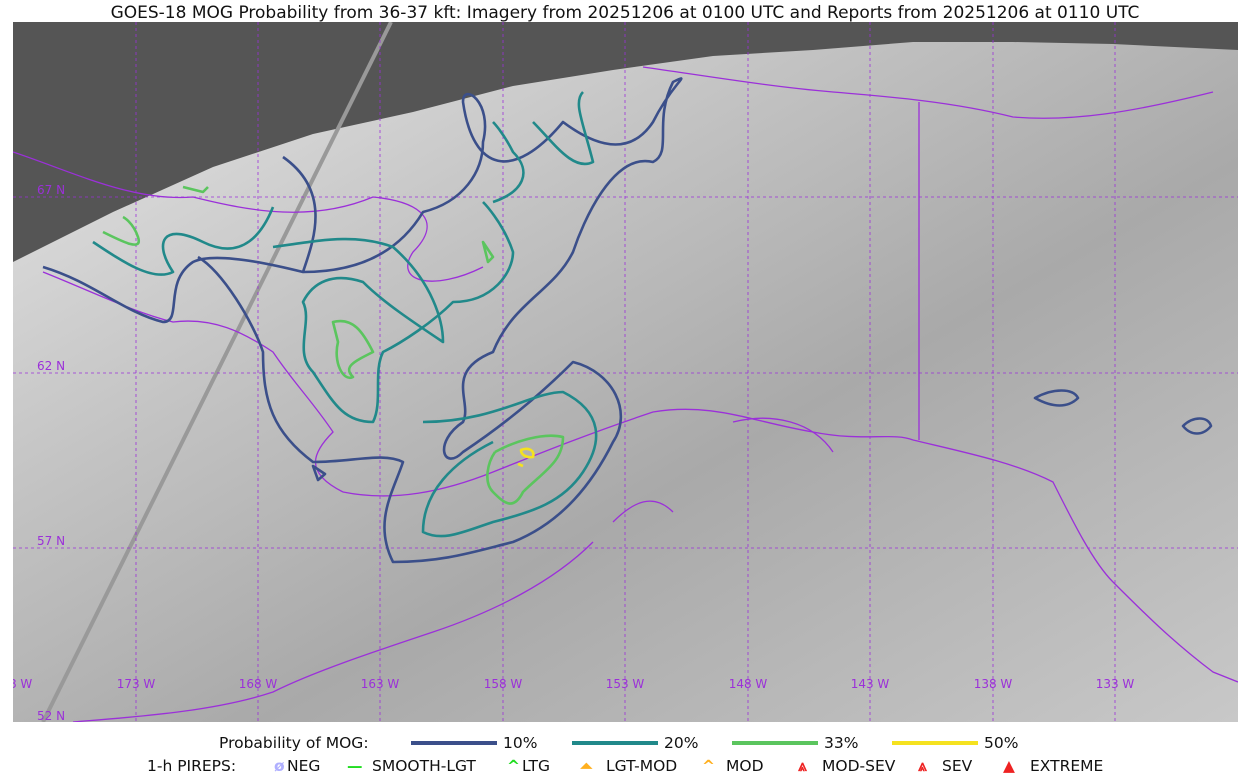 The width and height of the screenshot is (1250, 782). I want to click on filled-triangle-icon: ▲, so click(1009, 766).